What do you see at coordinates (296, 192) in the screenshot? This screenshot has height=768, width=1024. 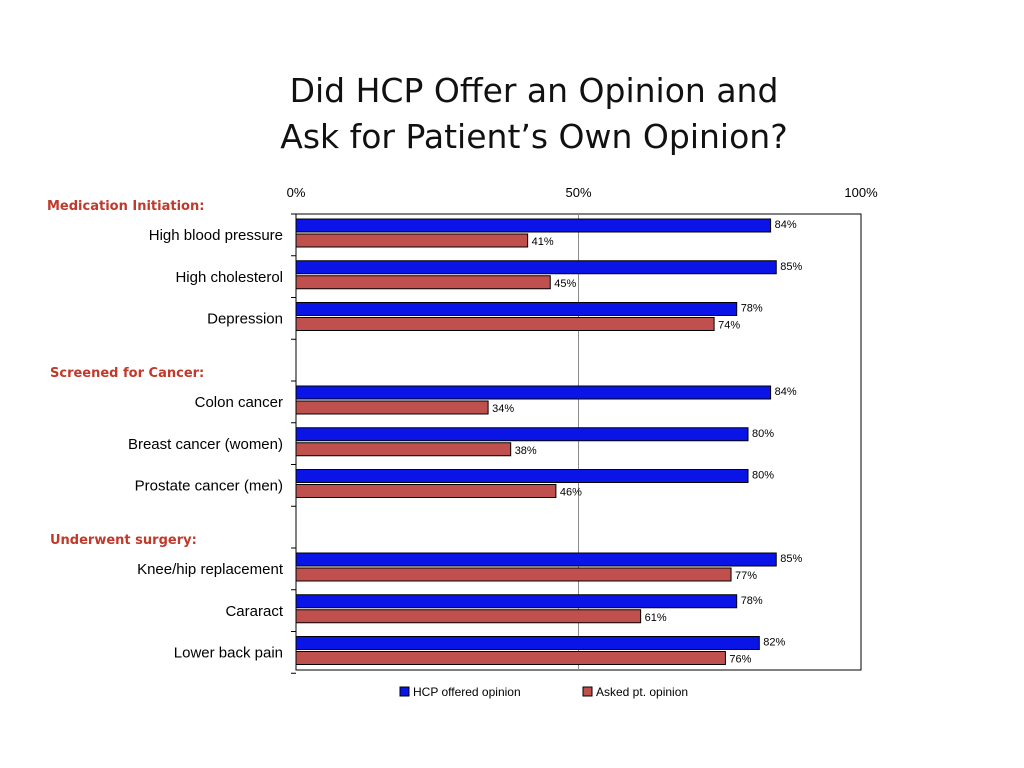 I see `x-tick-label-0: 0%` at bounding box center [296, 192].